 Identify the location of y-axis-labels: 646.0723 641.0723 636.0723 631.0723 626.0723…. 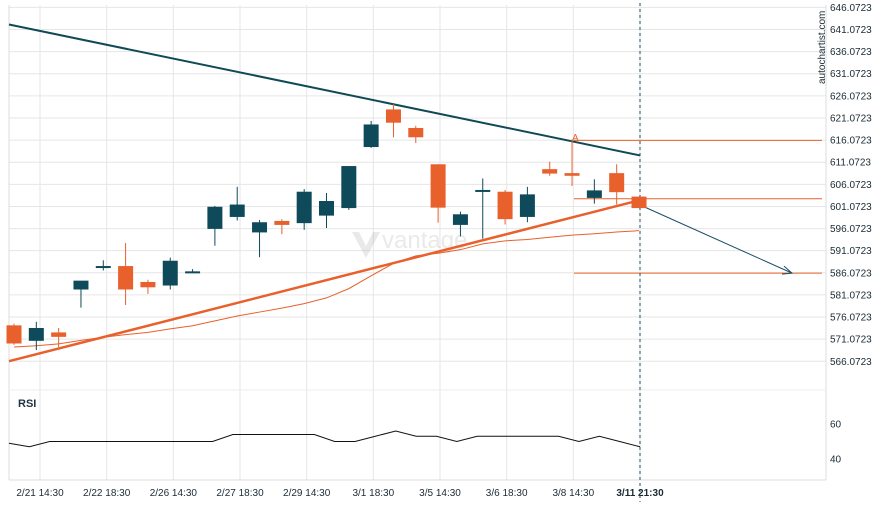
(851, 185).